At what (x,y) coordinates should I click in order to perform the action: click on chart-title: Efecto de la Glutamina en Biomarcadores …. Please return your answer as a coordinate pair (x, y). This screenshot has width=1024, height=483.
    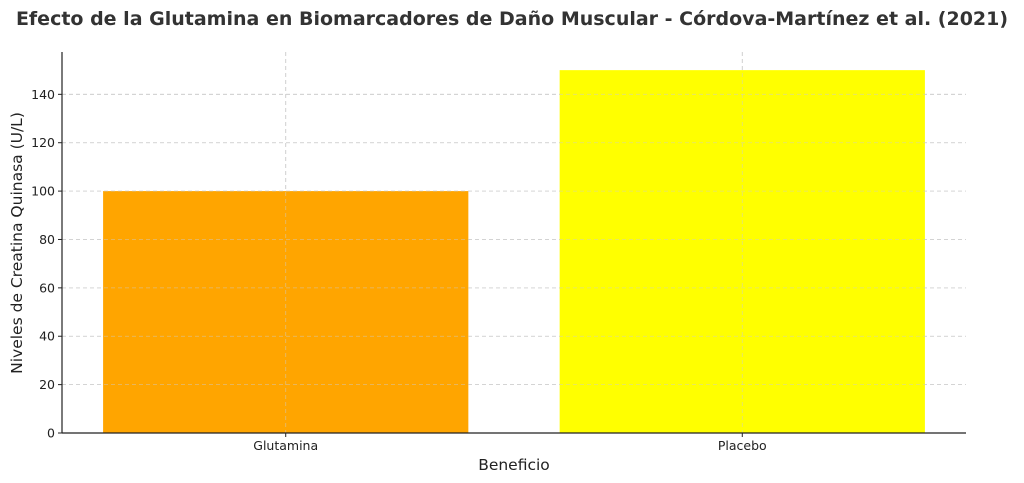
    Looking at the image, I should click on (512, 19).